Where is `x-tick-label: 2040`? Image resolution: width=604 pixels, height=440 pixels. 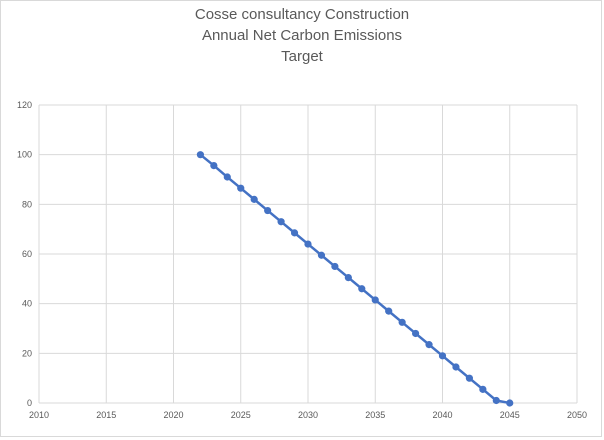 x-tick-label: 2040 is located at coordinates (442, 415).